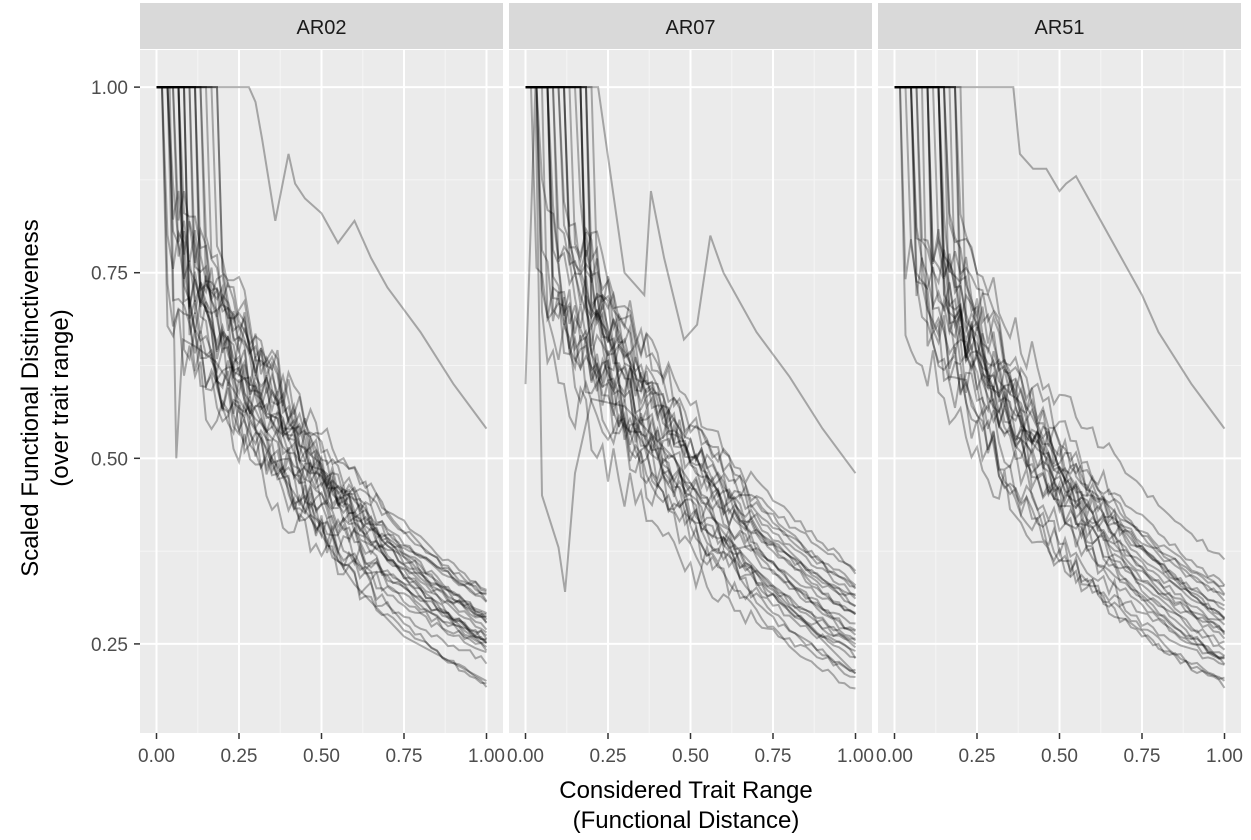 This screenshot has width=1251, height=840. Describe the element at coordinates (60, 397) in the screenshot. I see `y-axis-title-line-2: (over trait range)` at that location.